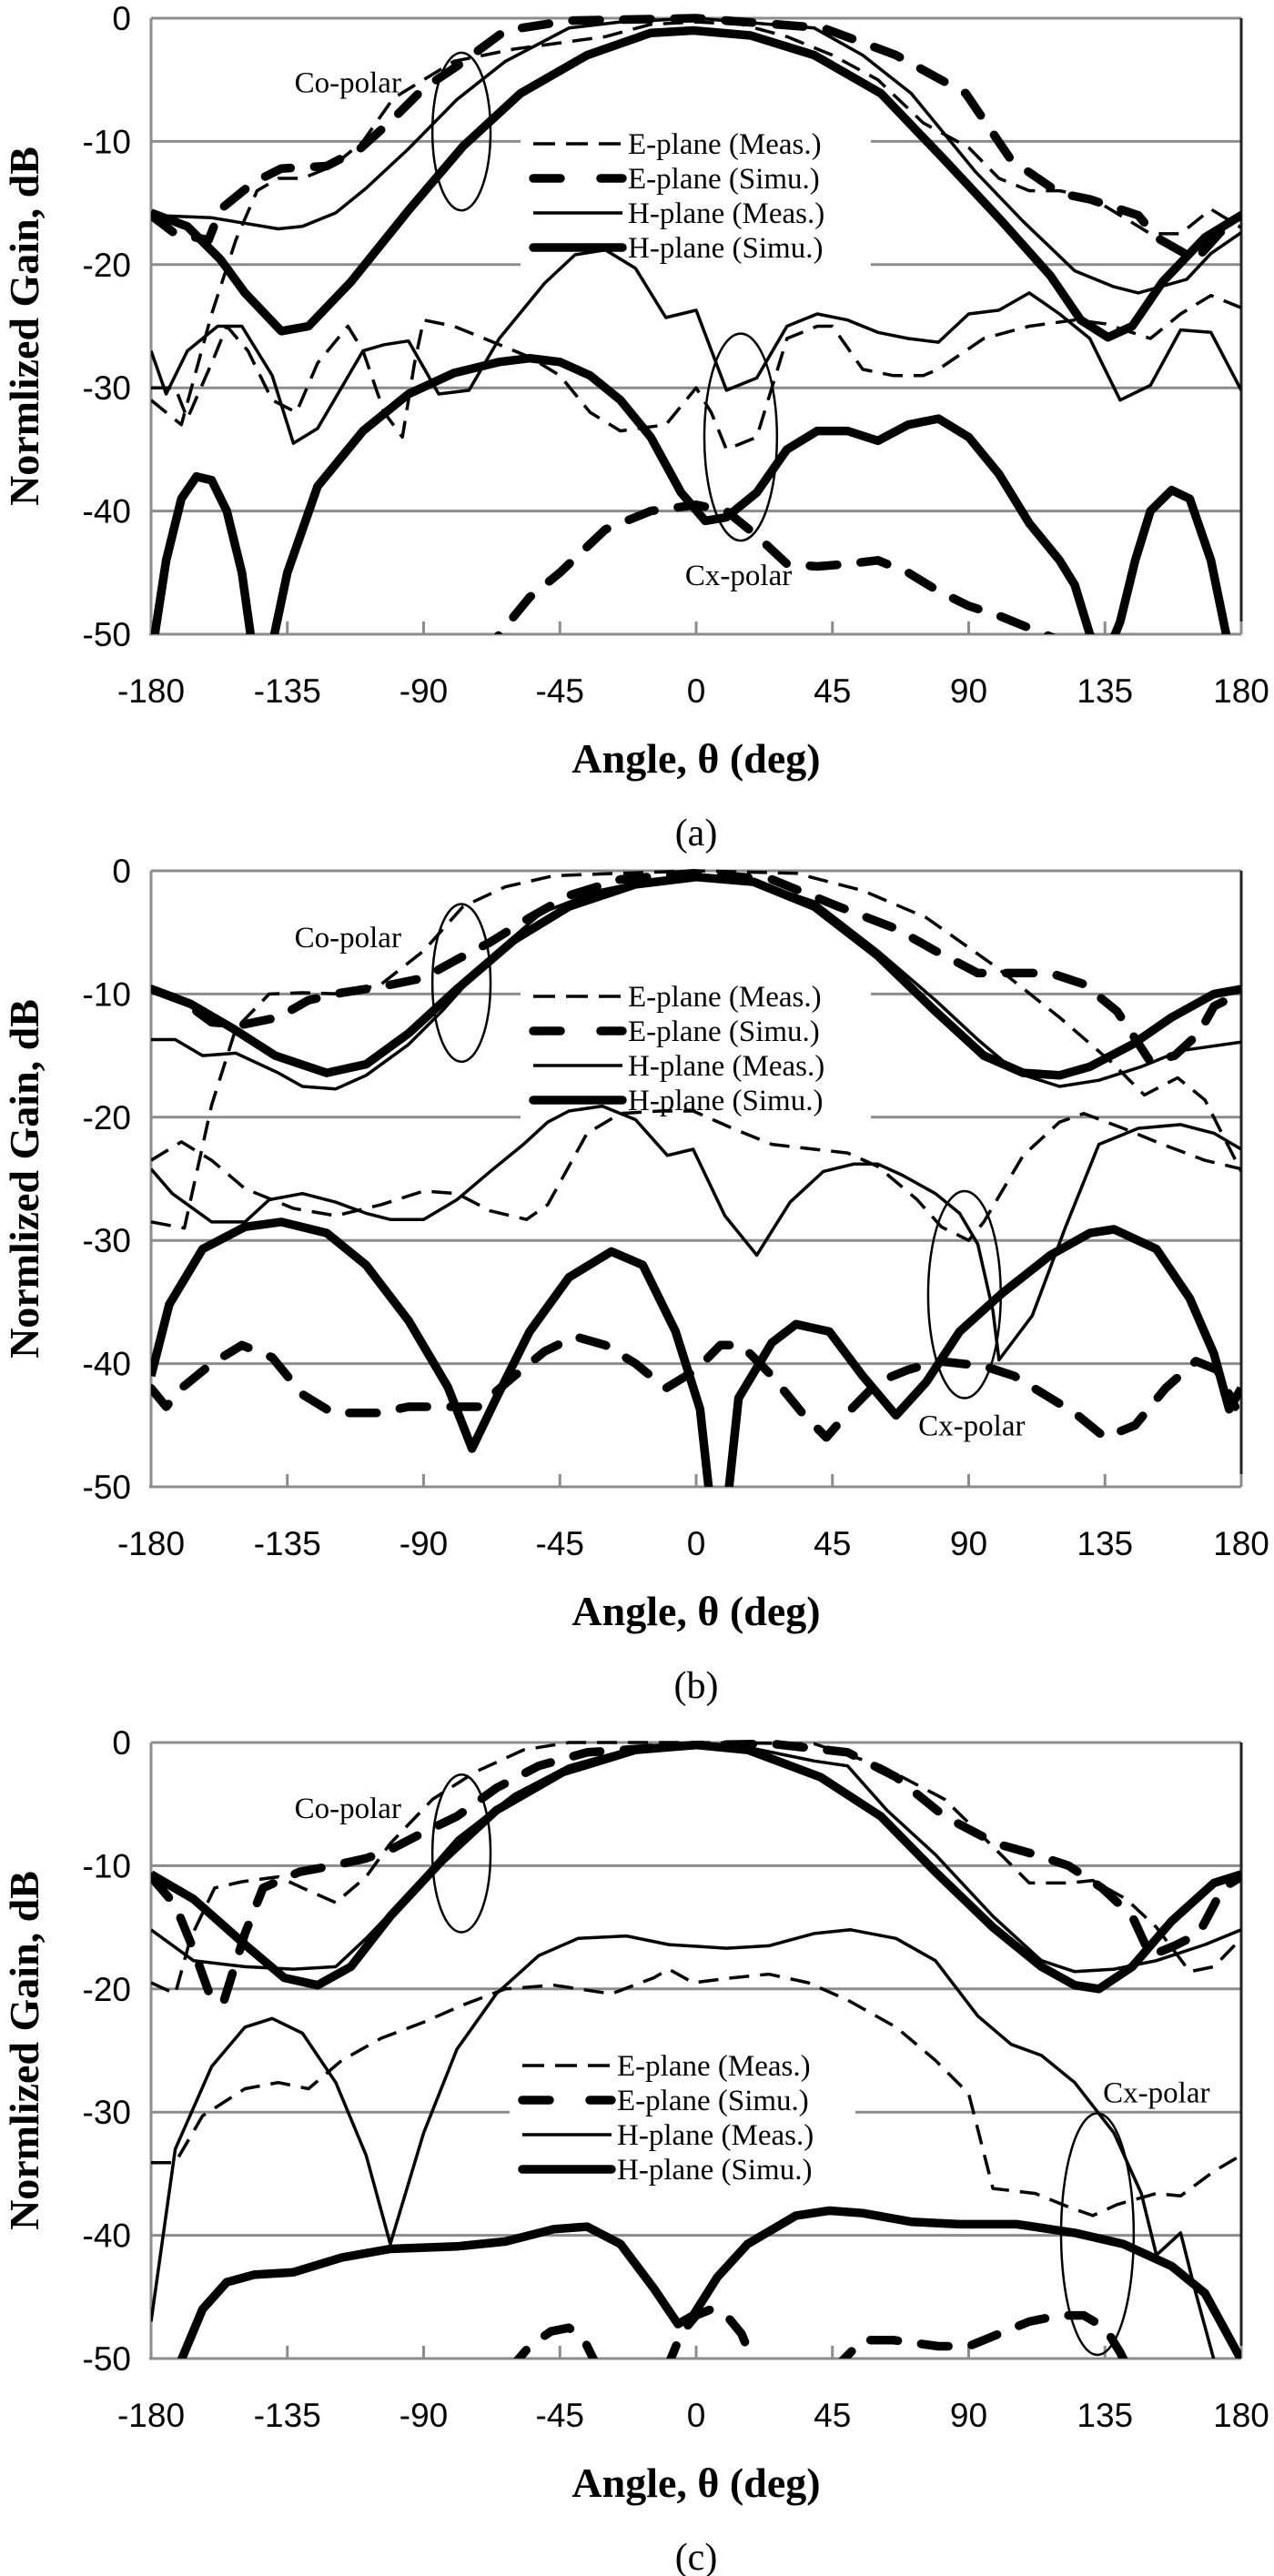 This screenshot has width=1274, height=2576. Describe the element at coordinates (1156, 2093) in the screenshot. I see `cx-polar-label: Cx-polar` at that location.